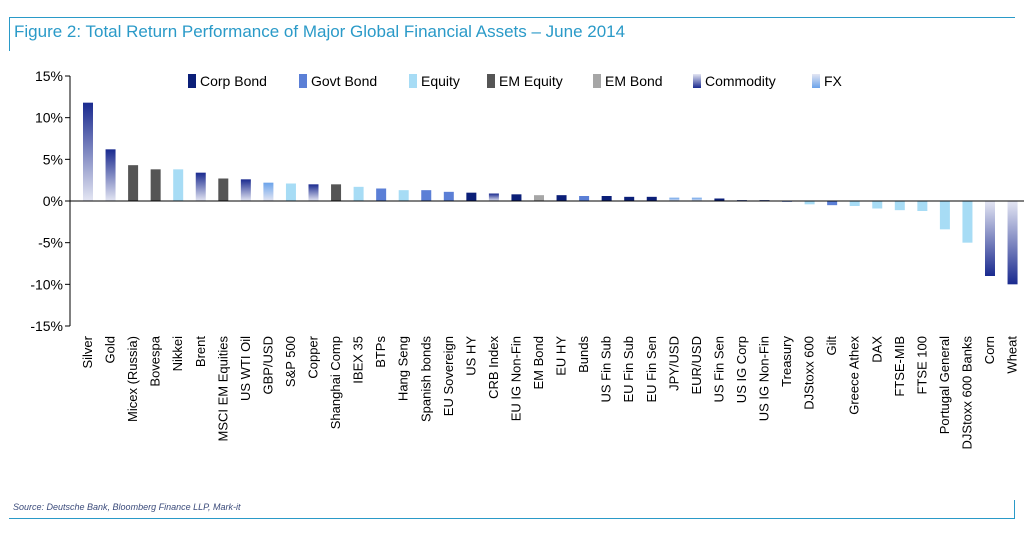 The height and width of the screenshot is (538, 1024). What do you see at coordinates (268, 191) in the screenshot?
I see `bar-gbp-usd` at bounding box center [268, 191].